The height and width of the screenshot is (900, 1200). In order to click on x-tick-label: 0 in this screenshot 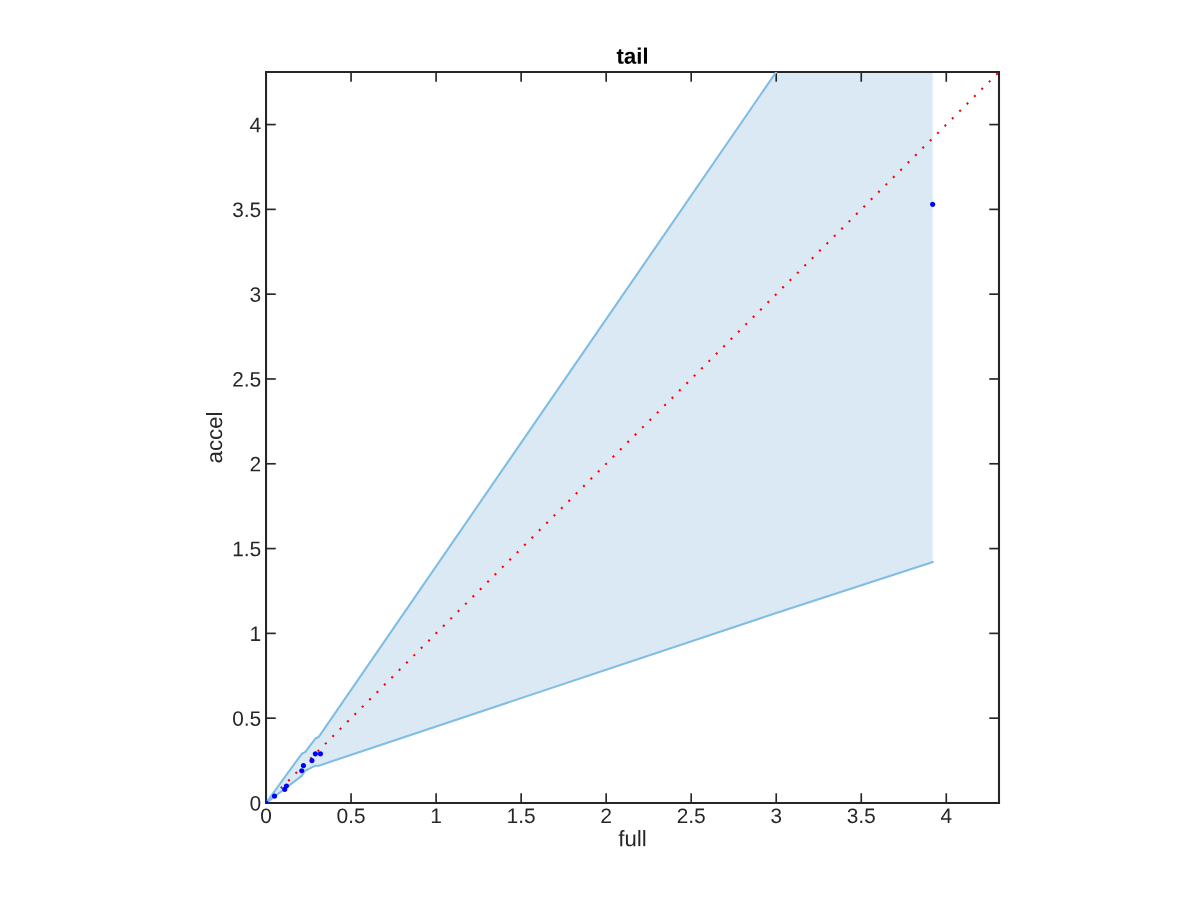, I will do `click(266, 816)`.